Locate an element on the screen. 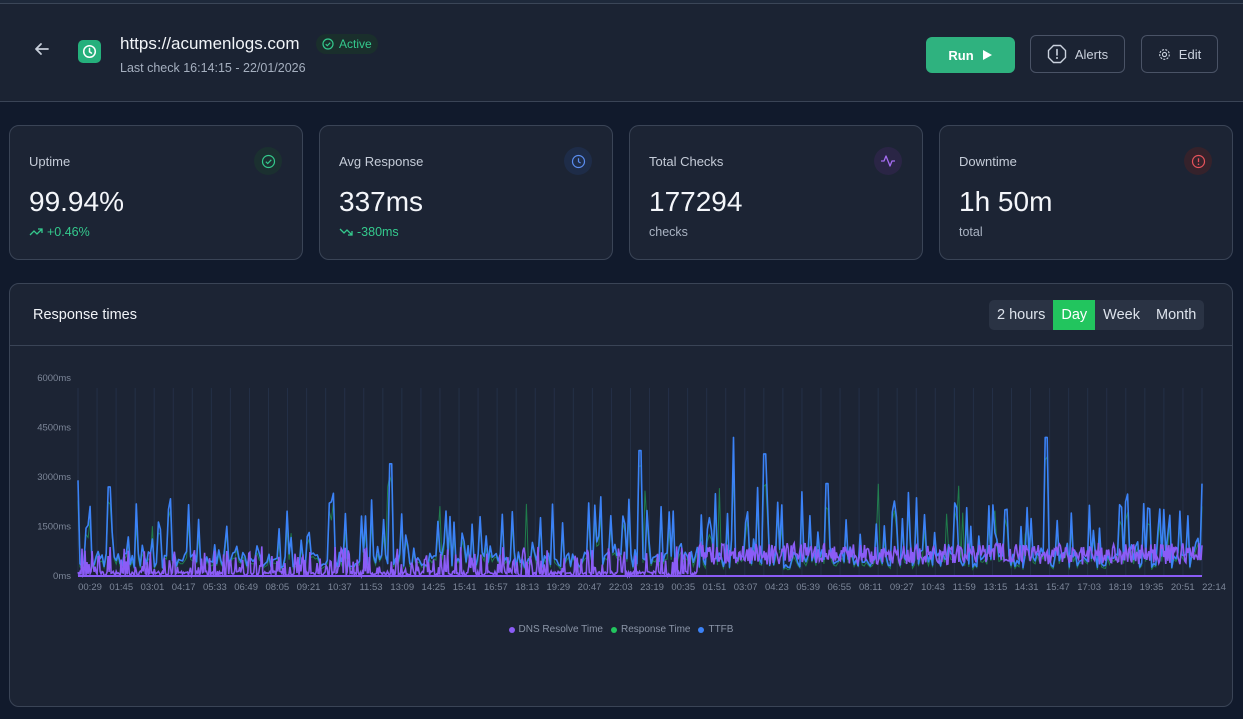  x-tick-label: 15:41 is located at coordinates (465, 587).